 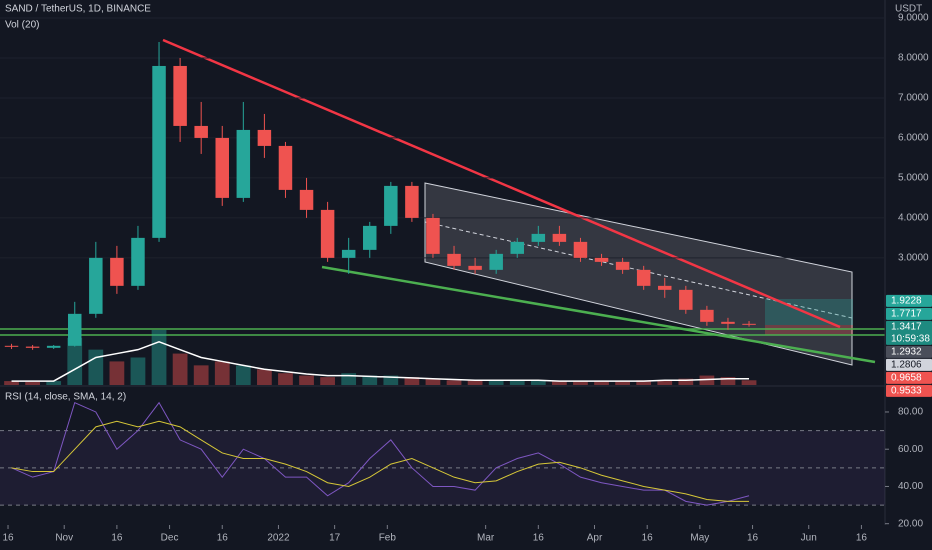 What do you see at coordinates (913, 98) in the screenshot?
I see `y-tick-label: 7.0000` at bounding box center [913, 98].